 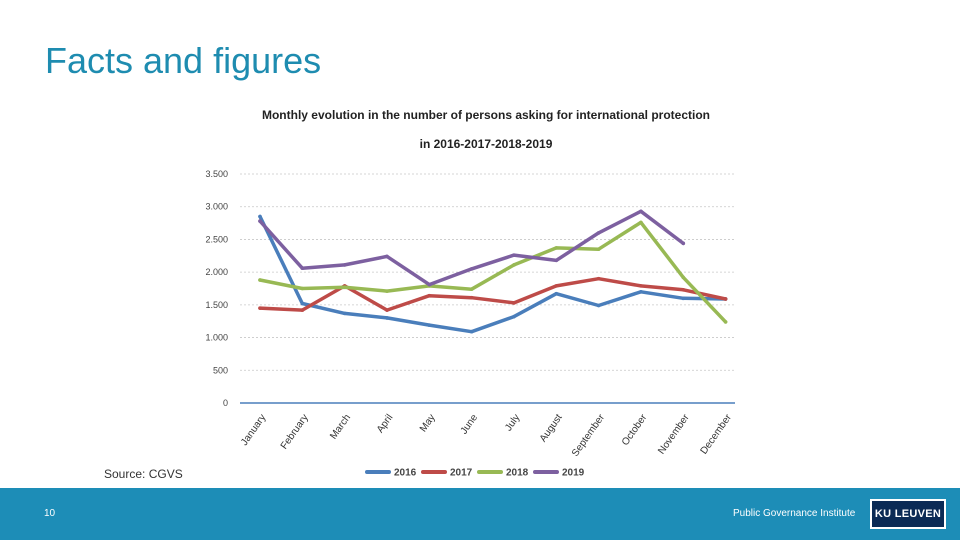 I want to click on legend-label: 2016, so click(x=405, y=473).